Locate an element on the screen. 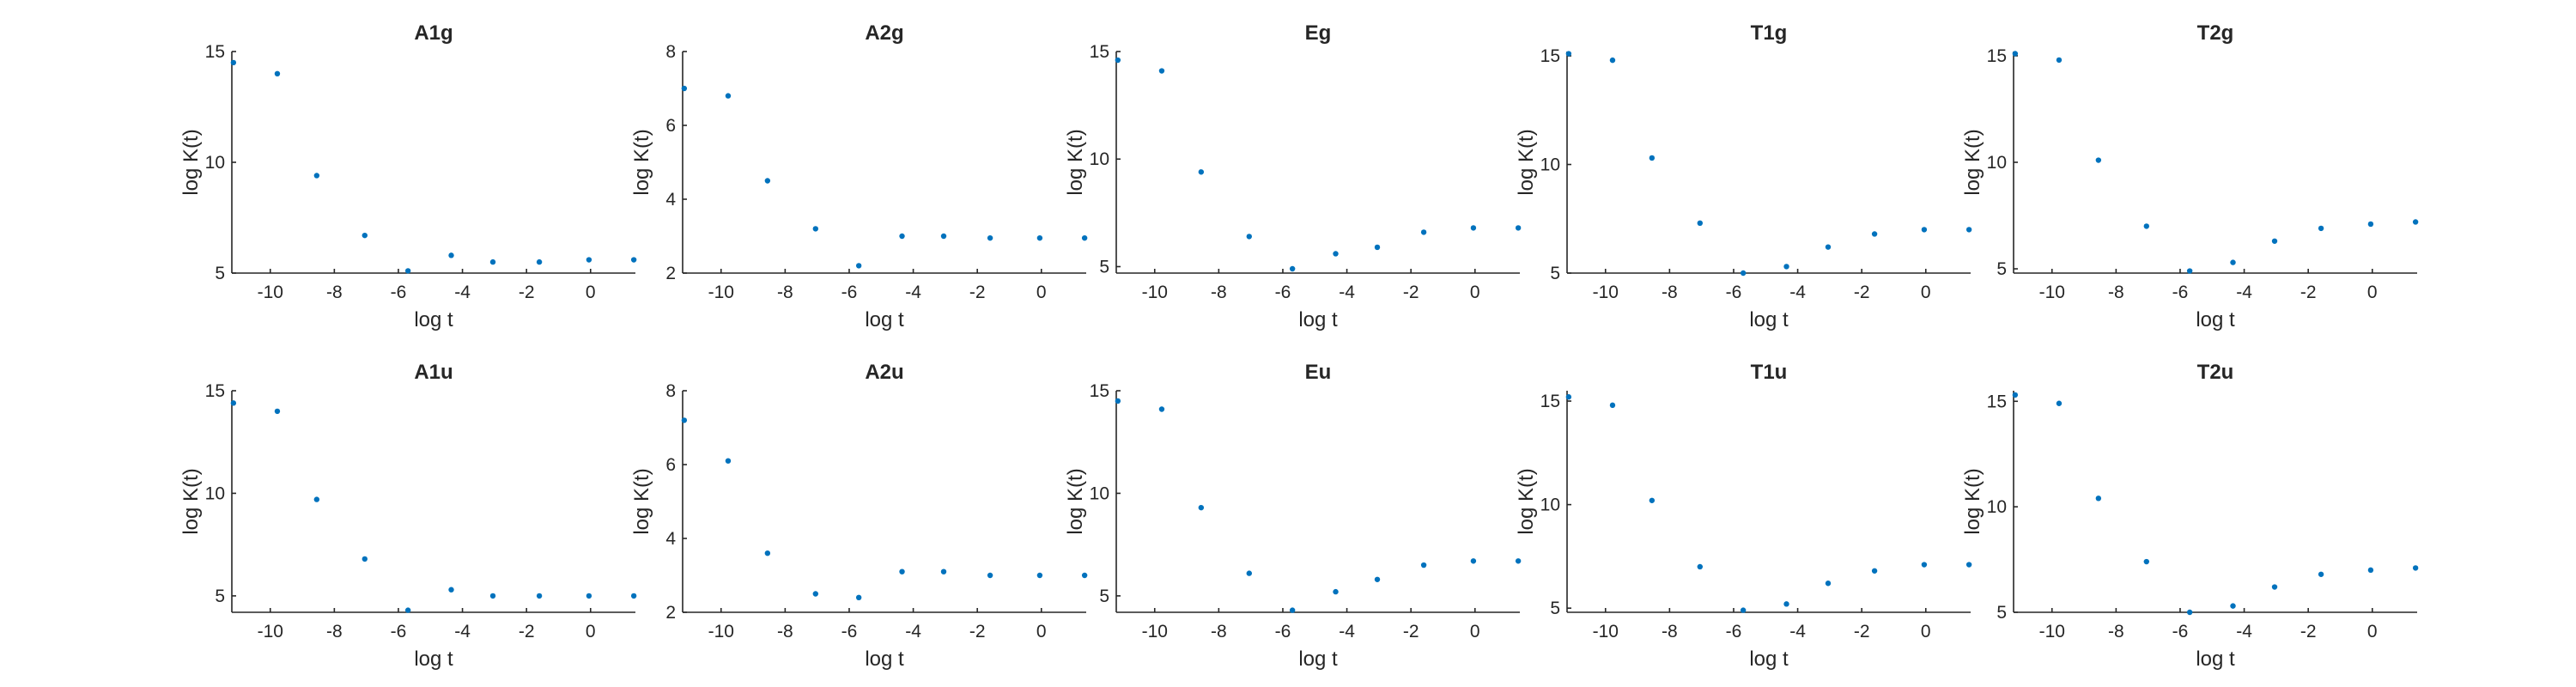 The image size is (2576, 687). panel-title: A1u is located at coordinates (433, 372).